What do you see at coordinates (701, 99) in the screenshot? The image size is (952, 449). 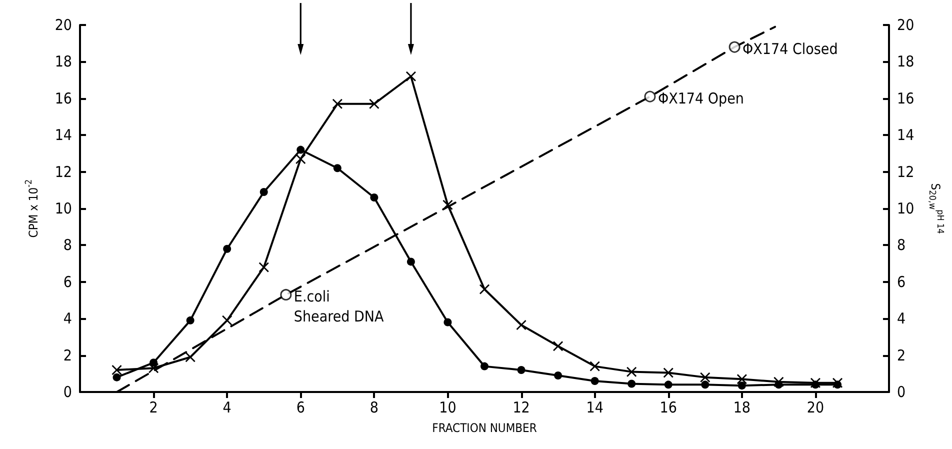 I see `annotation: ΦX174 Open` at bounding box center [701, 99].